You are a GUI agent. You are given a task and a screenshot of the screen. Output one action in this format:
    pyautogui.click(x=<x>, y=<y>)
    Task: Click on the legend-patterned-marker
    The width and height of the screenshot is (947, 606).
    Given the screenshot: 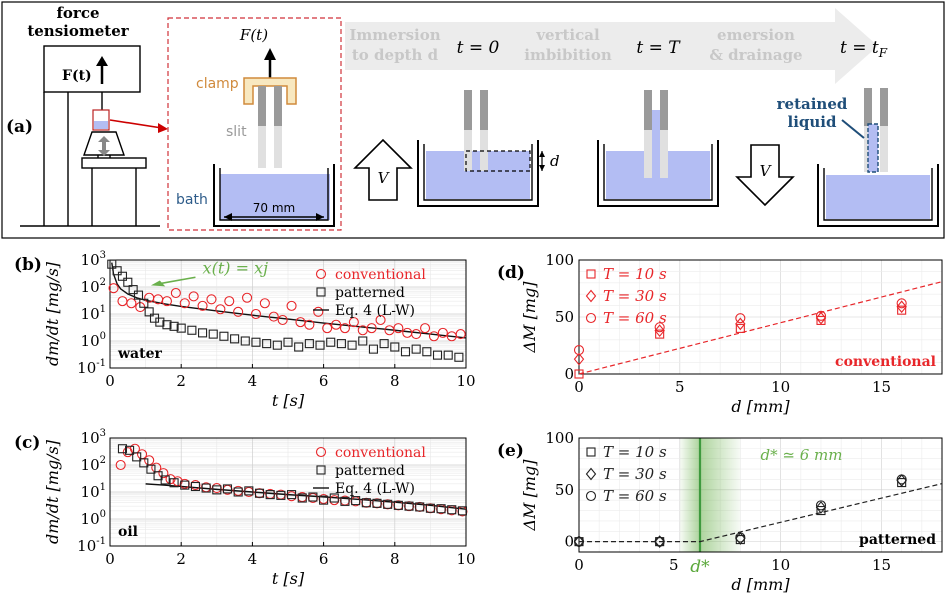 What is the action you would take?
    pyautogui.click(x=321, y=292)
    